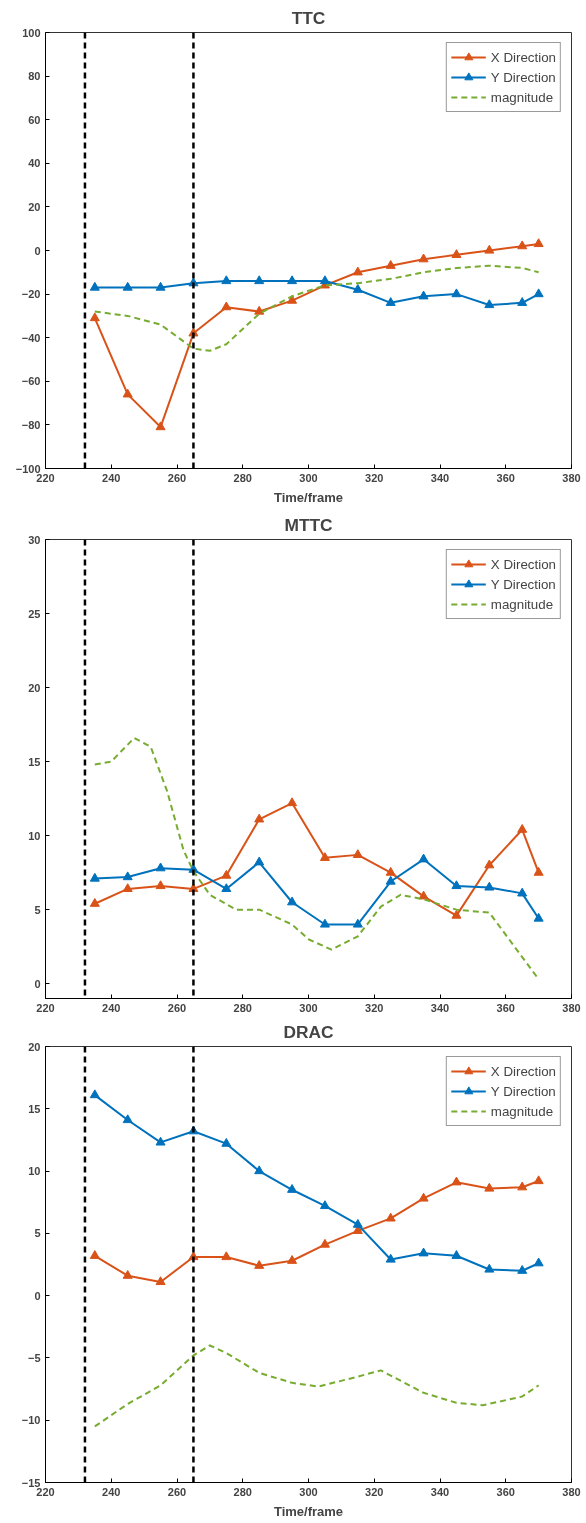 This screenshot has width=586, height=1523. What do you see at coordinates (309, 524) in the screenshot?
I see `chart-title: MTTC` at bounding box center [309, 524].